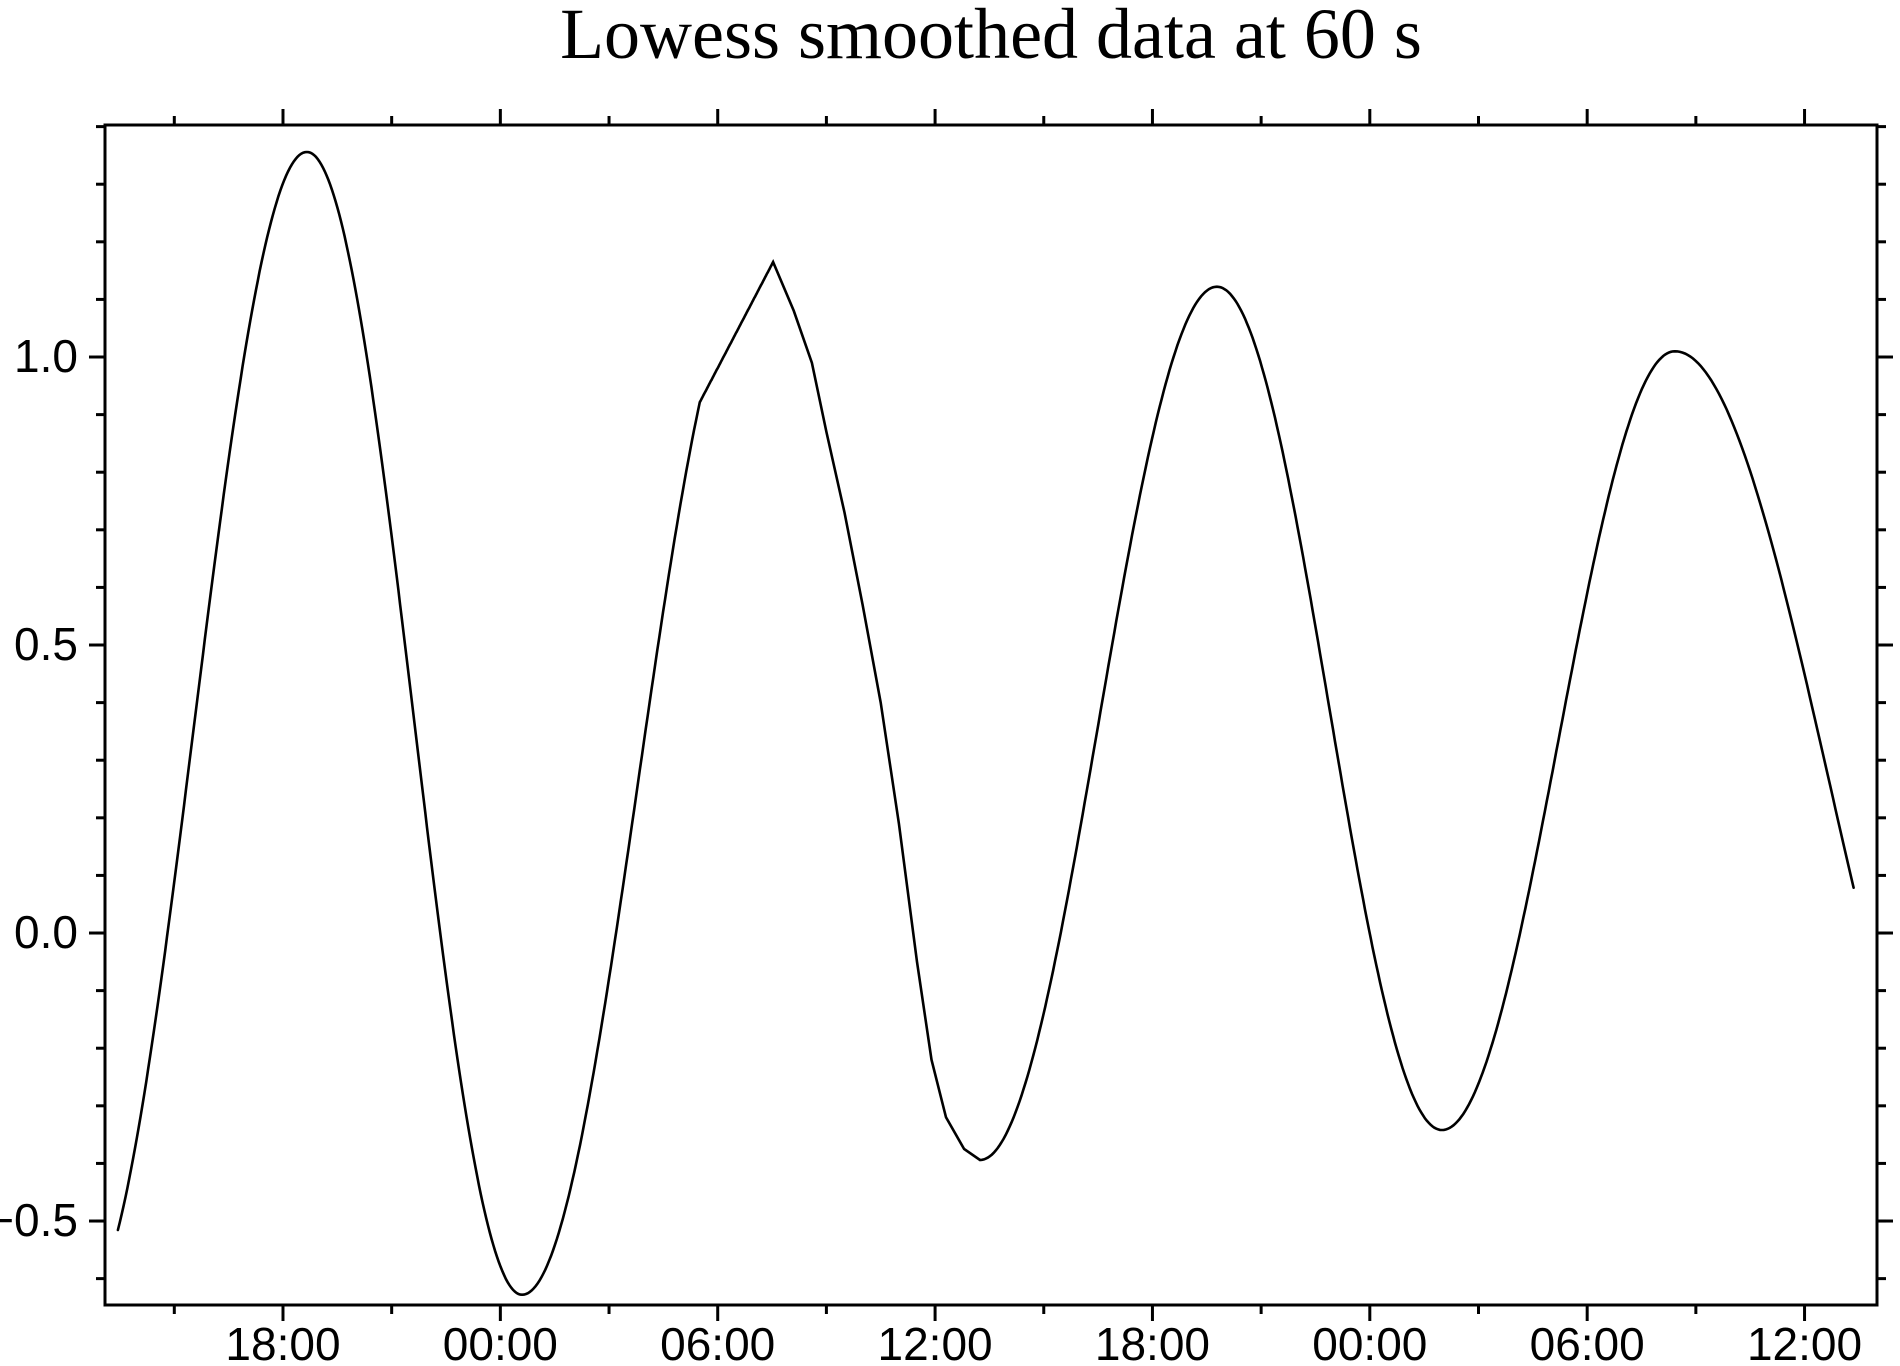  I want to click on y-tick-label: 0.5, so click(46, 644).